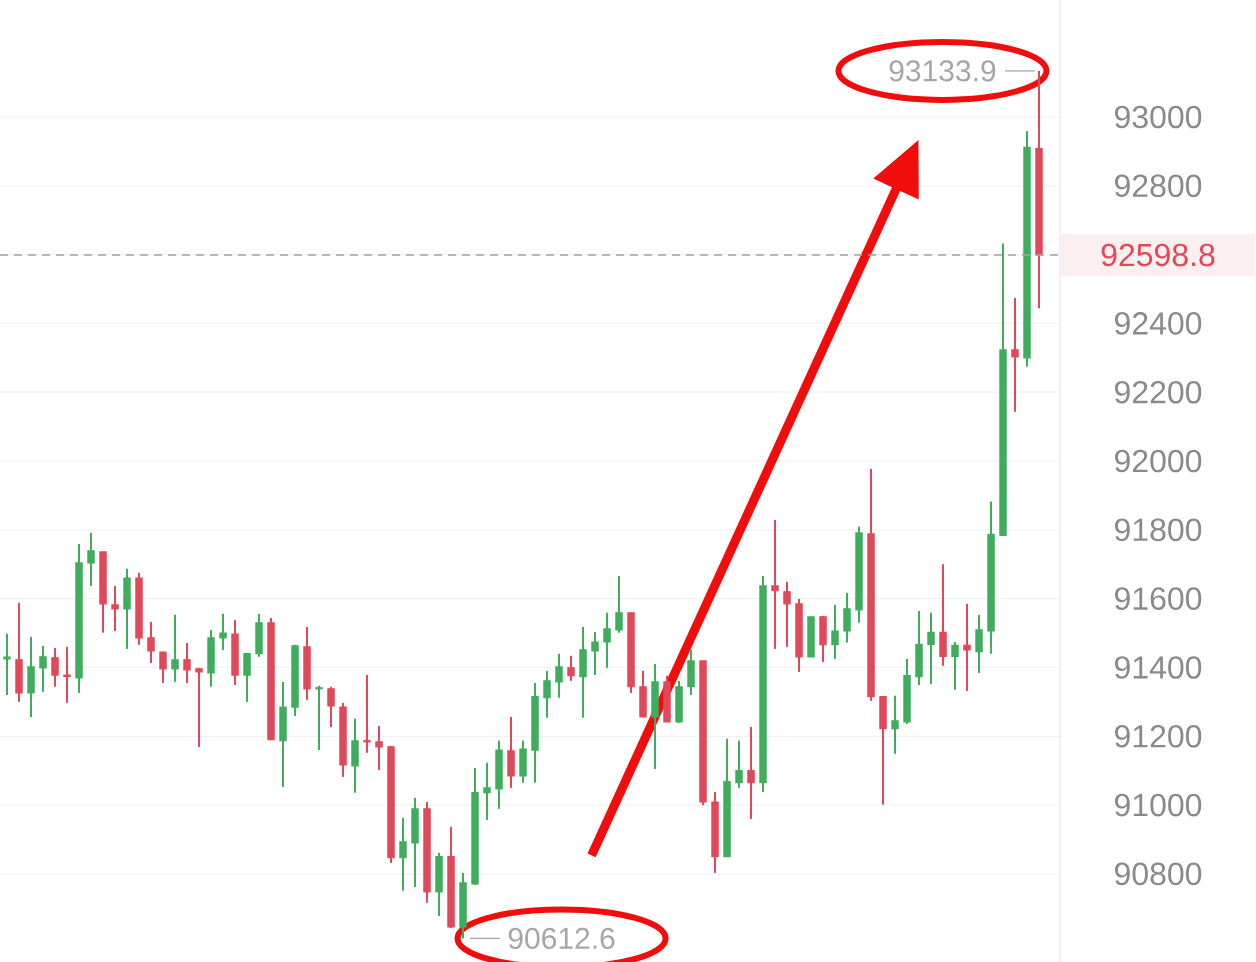 Image resolution: width=1256 pixels, height=962 pixels. I want to click on y-tick-label: 92400, so click(1158, 323).